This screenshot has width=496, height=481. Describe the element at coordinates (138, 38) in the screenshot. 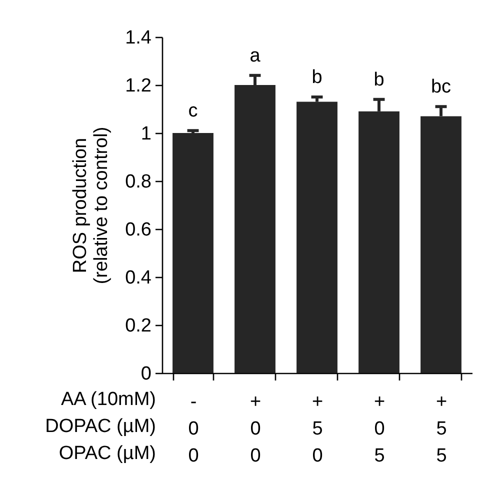

I see `y-tick-label: 1.4` at that location.